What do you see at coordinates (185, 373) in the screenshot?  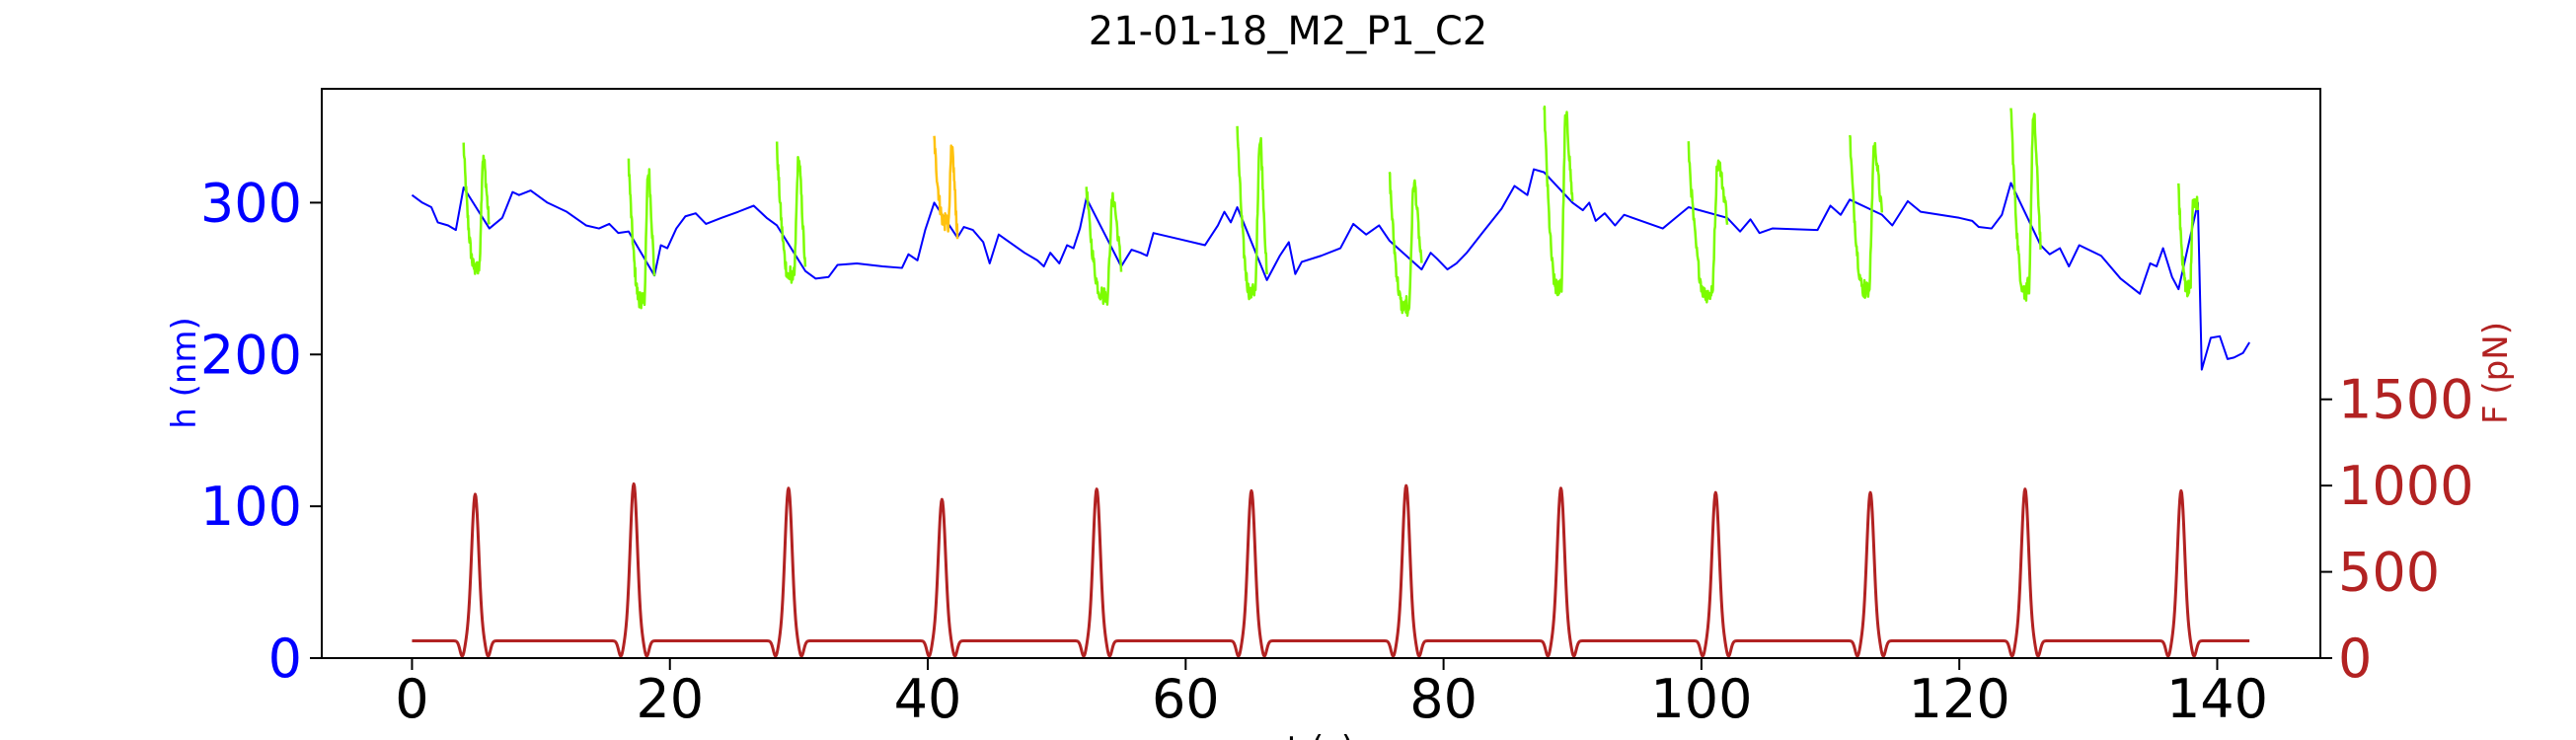 I see `y-axis-left-label: h (nm)` at bounding box center [185, 373].